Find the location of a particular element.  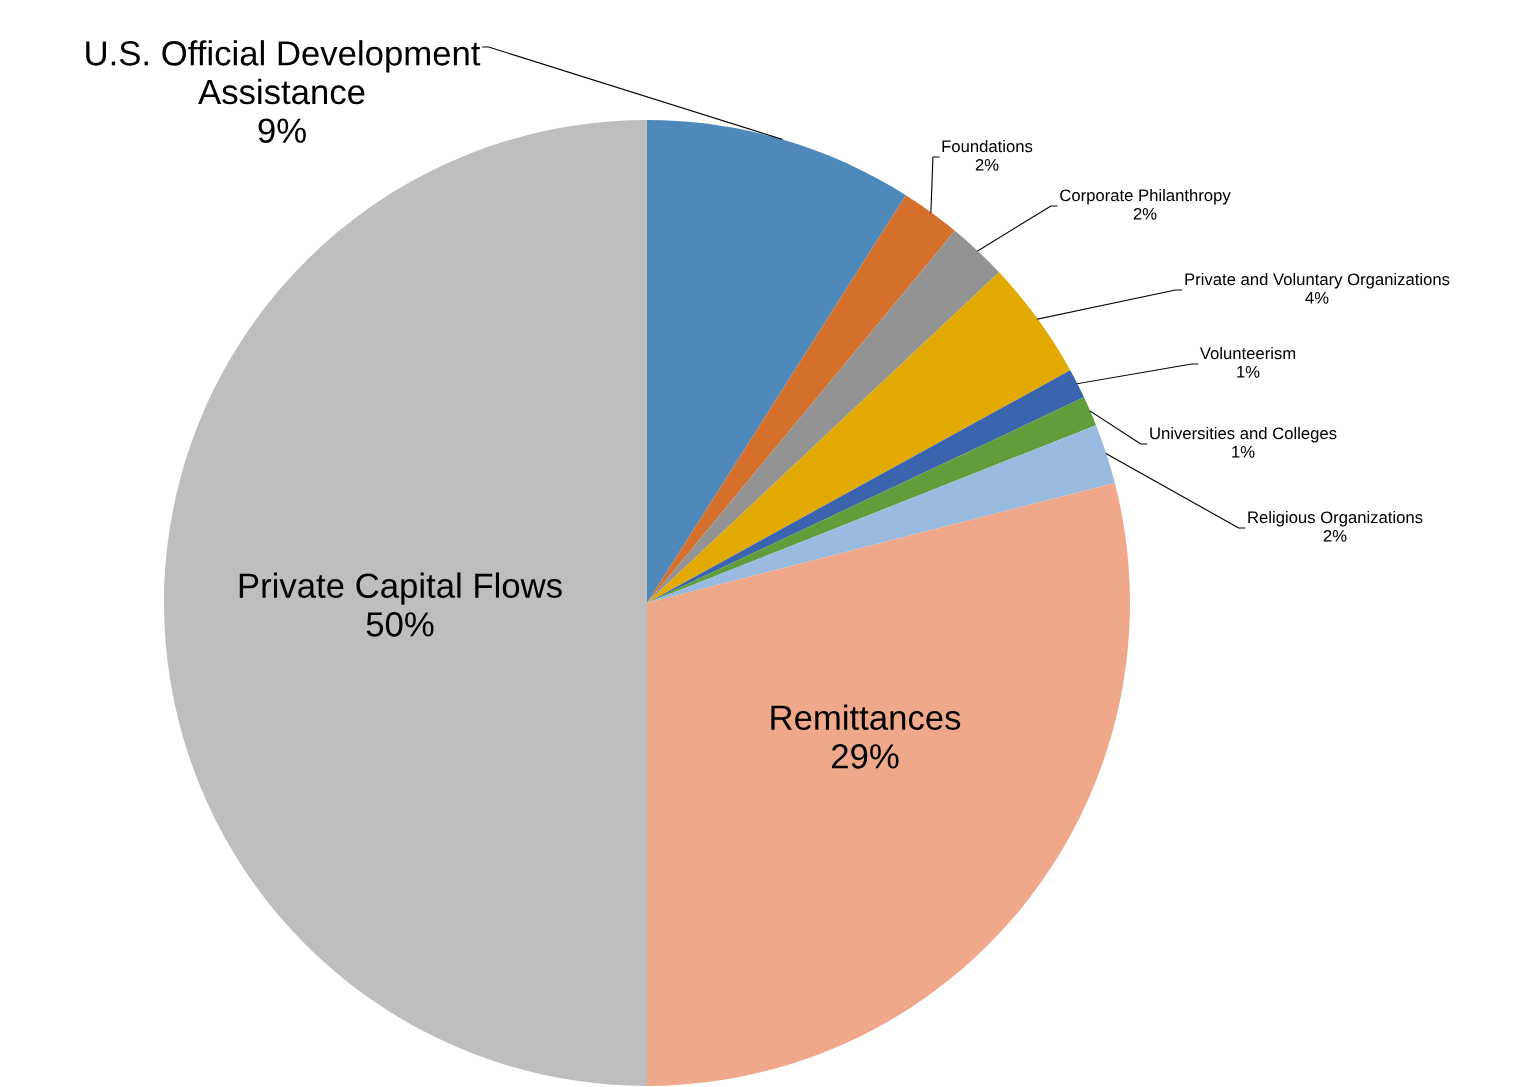

data-label: 4% is located at coordinates (1317, 298).